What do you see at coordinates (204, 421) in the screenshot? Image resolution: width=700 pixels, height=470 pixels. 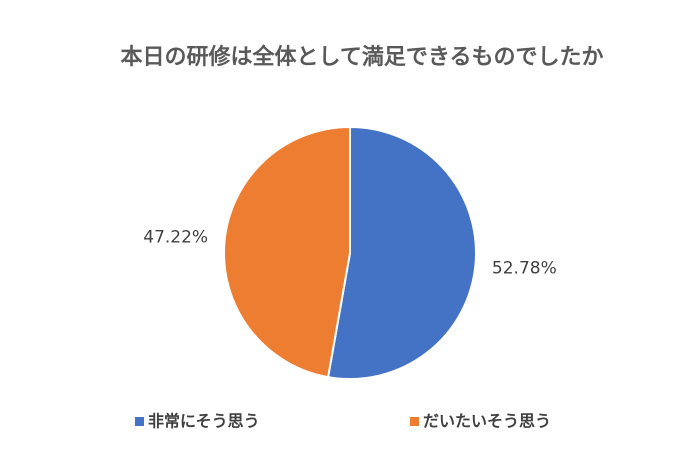 I see `legend-label: 非常にそう思う` at bounding box center [204, 421].